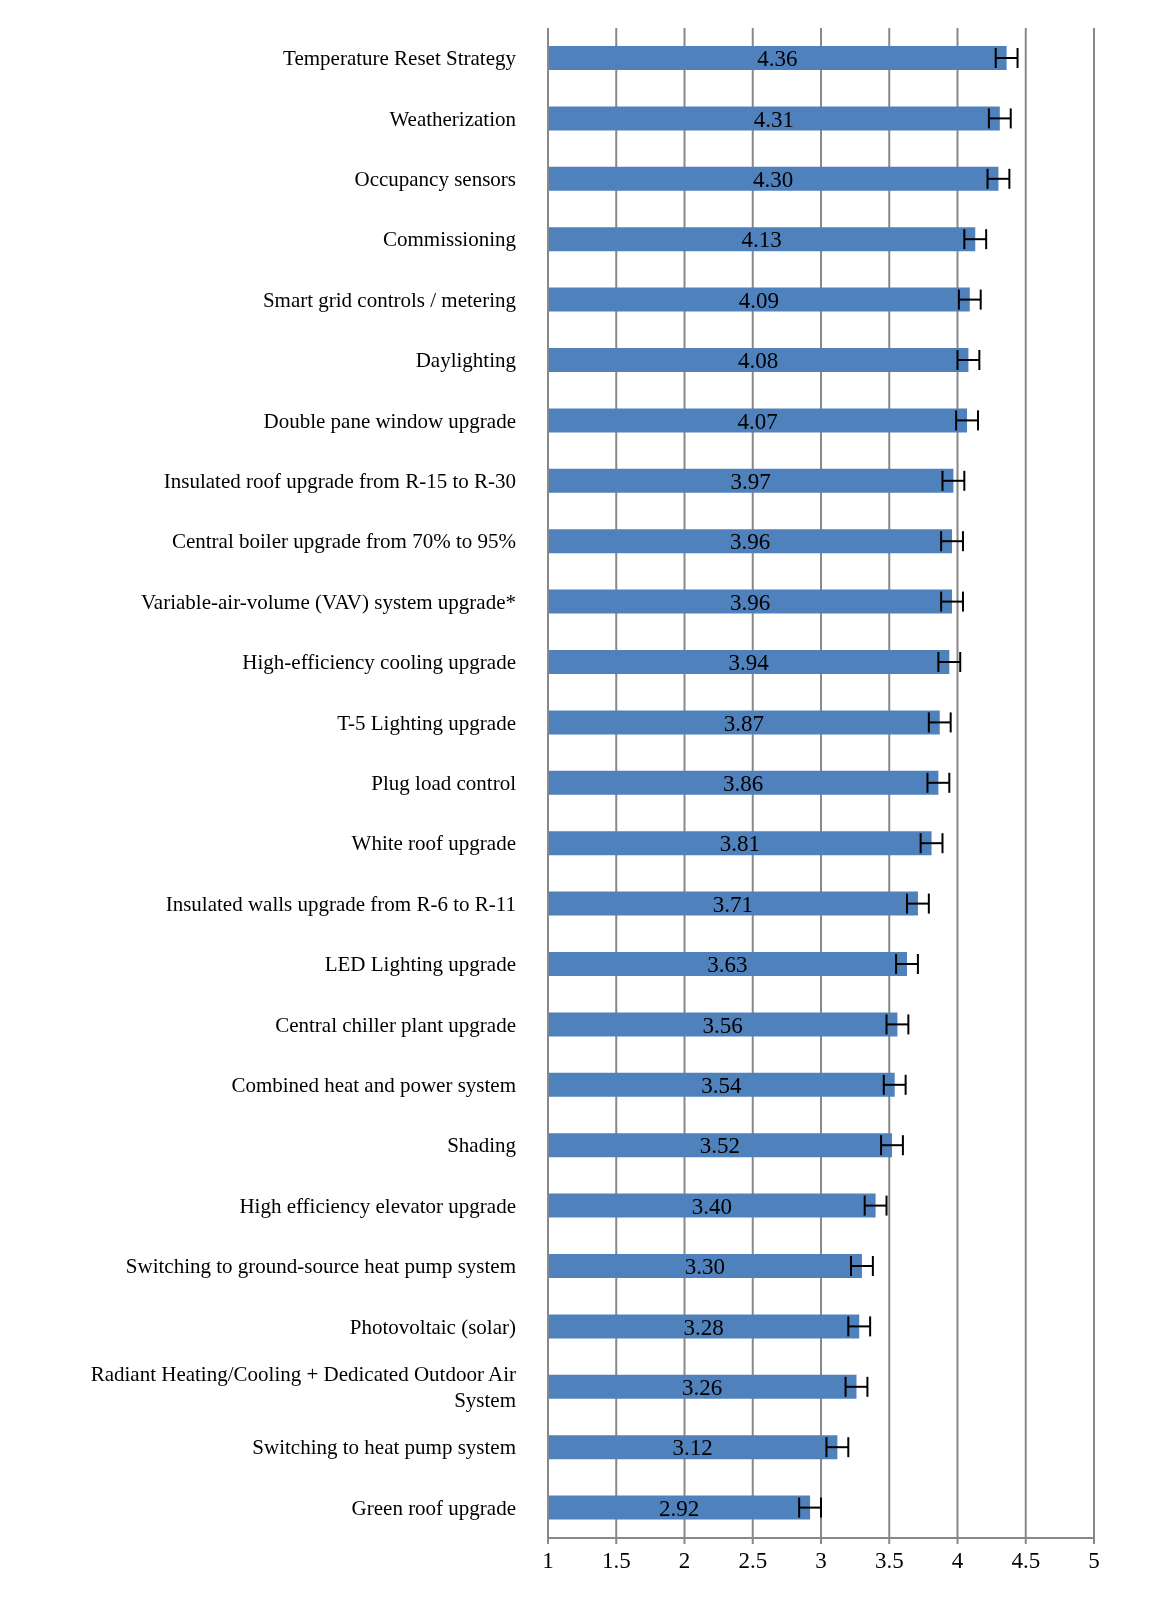 The height and width of the screenshot is (1606, 1152). What do you see at coordinates (727, 965) in the screenshot?
I see `data-label: 3.63` at bounding box center [727, 965].